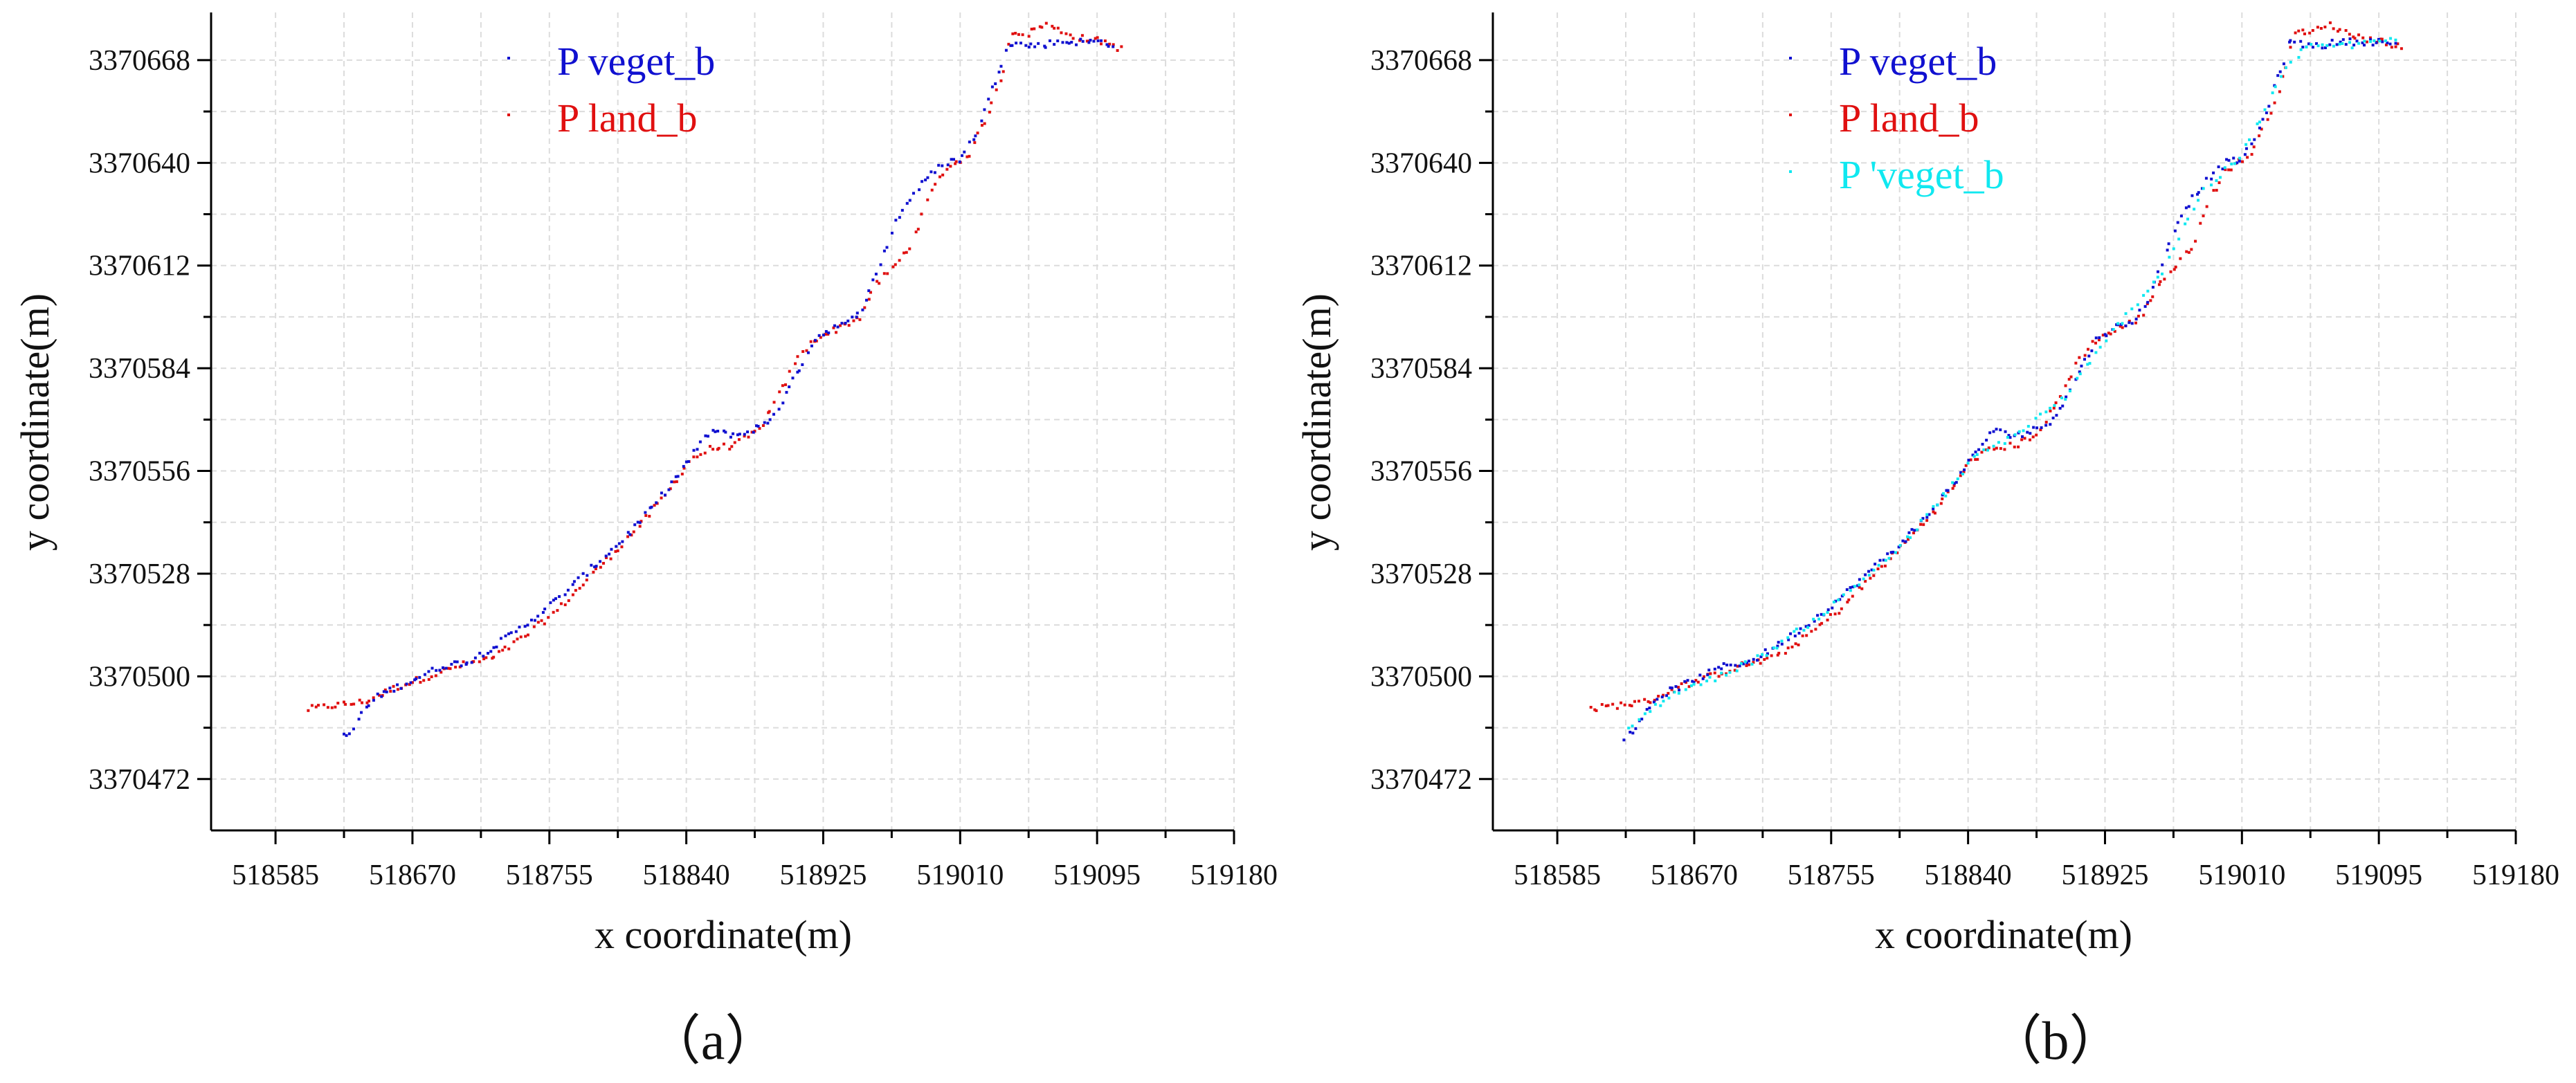 The width and height of the screenshot is (2576, 1083). Describe the element at coordinates (549, 875) in the screenshot. I see `x-tick-label: 518755` at that location.